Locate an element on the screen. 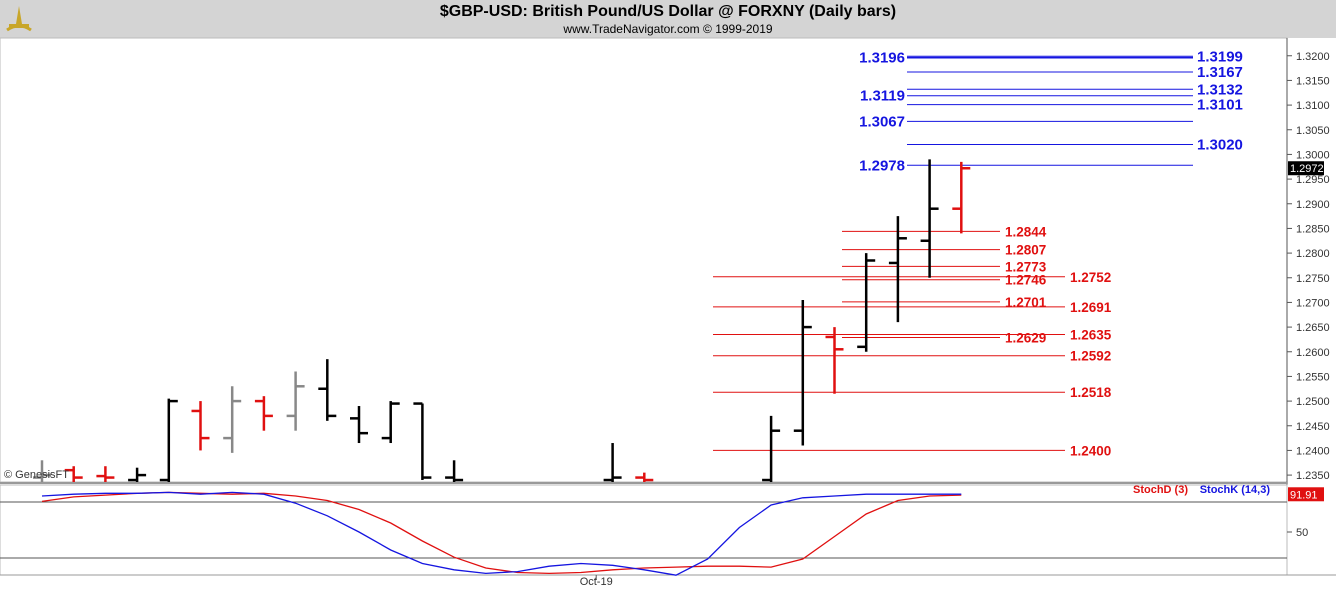 This screenshot has height=591, width=1336. red-level-label: 1.2752 is located at coordinates (1090, 277).